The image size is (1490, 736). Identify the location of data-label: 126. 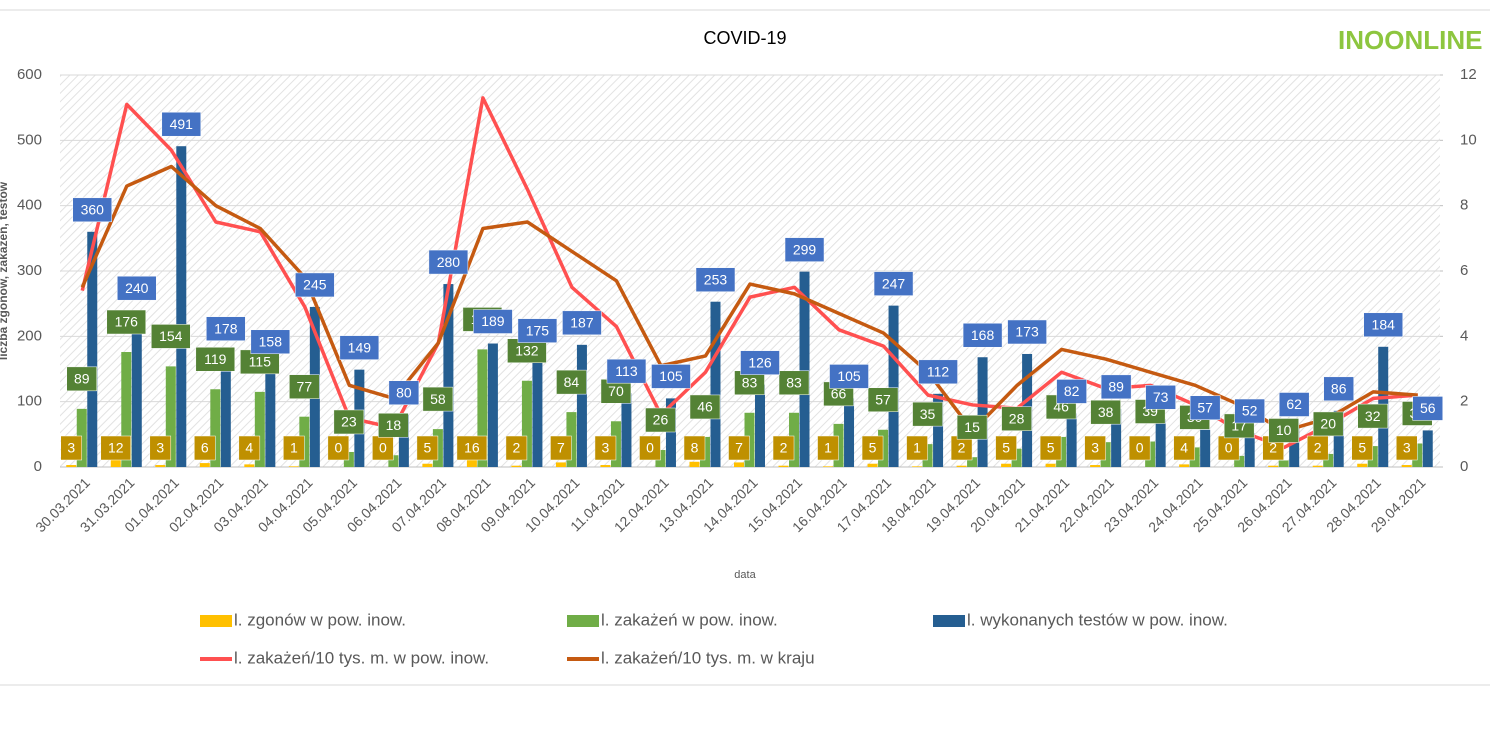
(760, 362).